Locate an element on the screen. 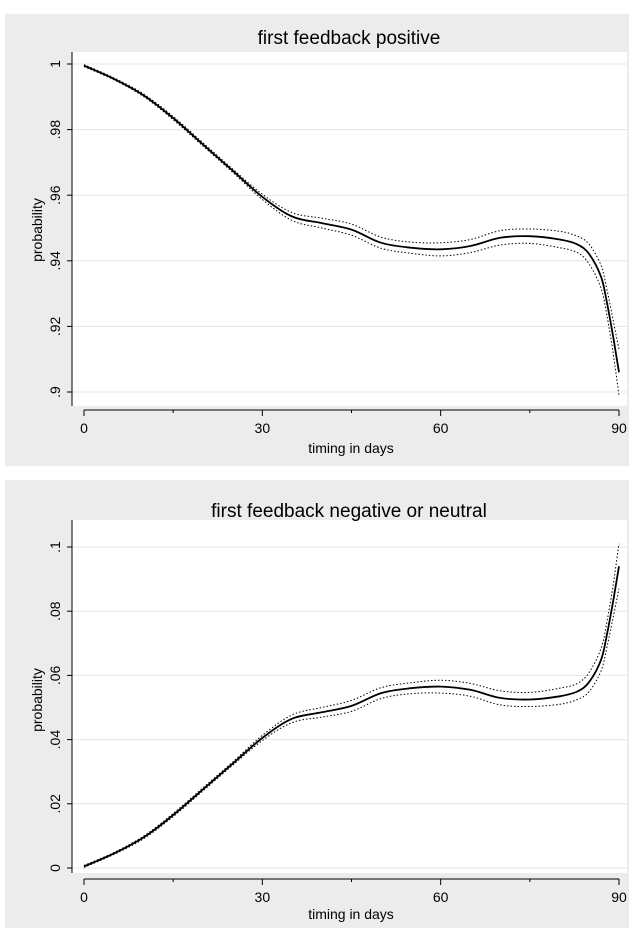 The width and height of the screenshot is (632, 938). chart-title: first feedback negative or neutral is located at coordinates (349, 511).